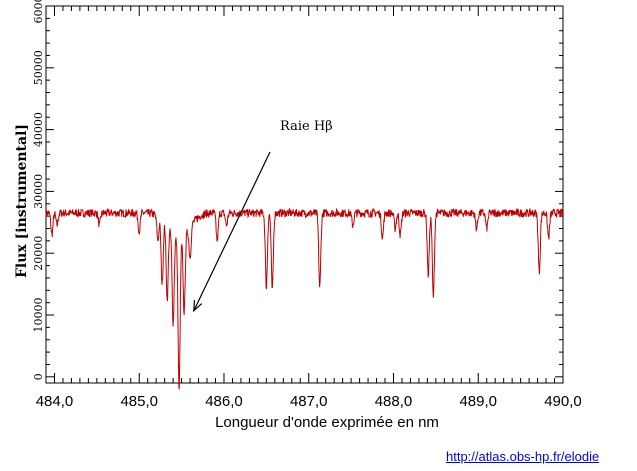 The image size is (637, 471). I want to click on y-tick-label: 50000, so click(38, 67).